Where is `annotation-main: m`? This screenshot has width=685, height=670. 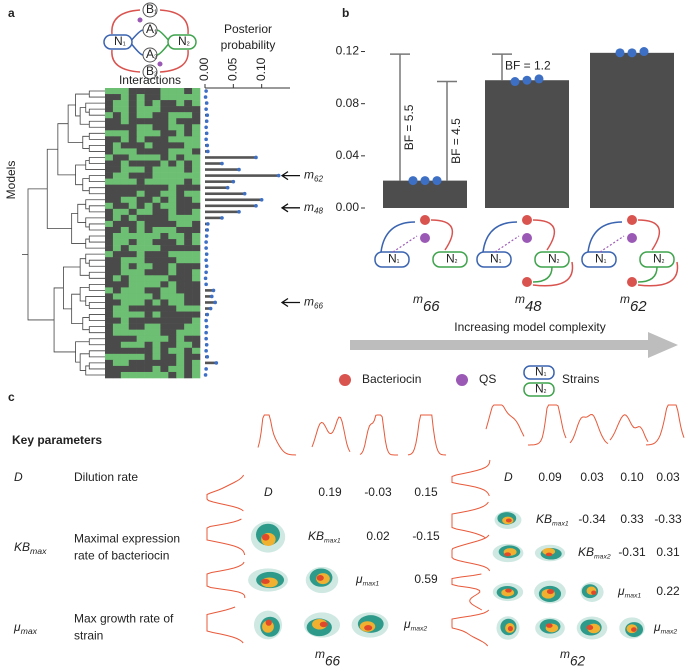
annotation-main: m is located at coordinates (309, 302).